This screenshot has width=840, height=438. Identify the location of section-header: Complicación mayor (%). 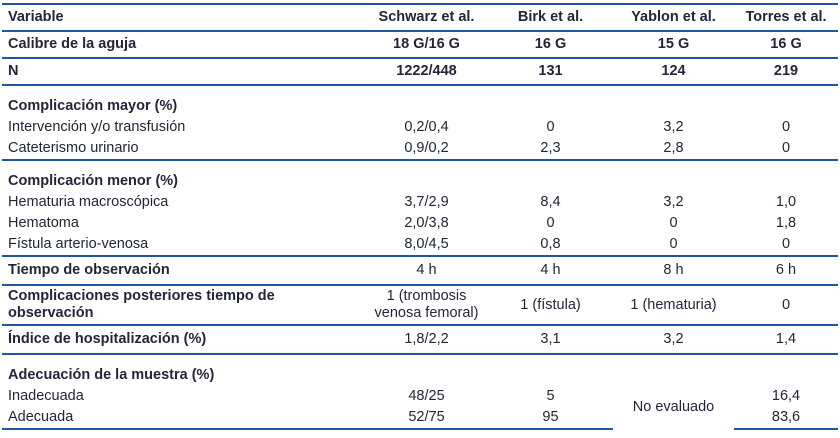
(93, 106).